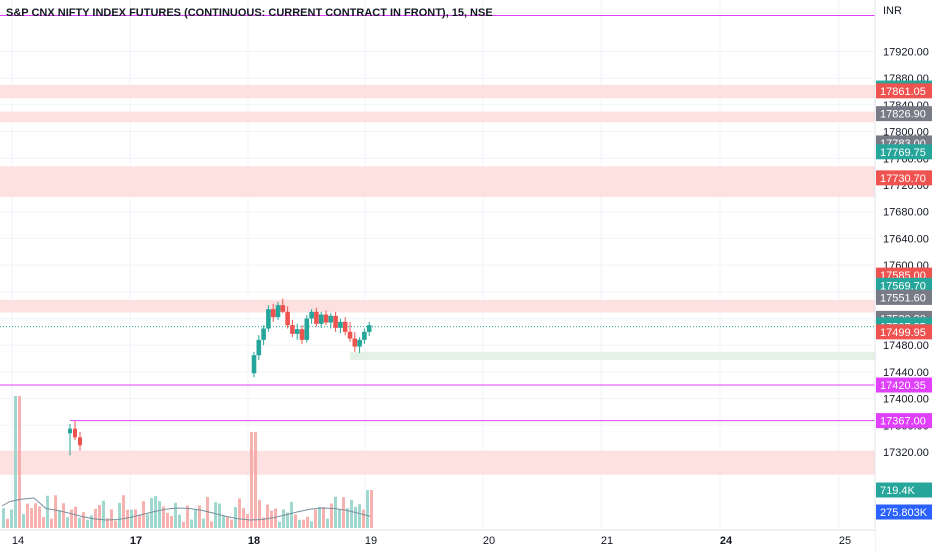  What do you see at coordinates (903, 422) in the screenshot?
I see `price-label-text: 17367.00` at bounding box center [903, 422].